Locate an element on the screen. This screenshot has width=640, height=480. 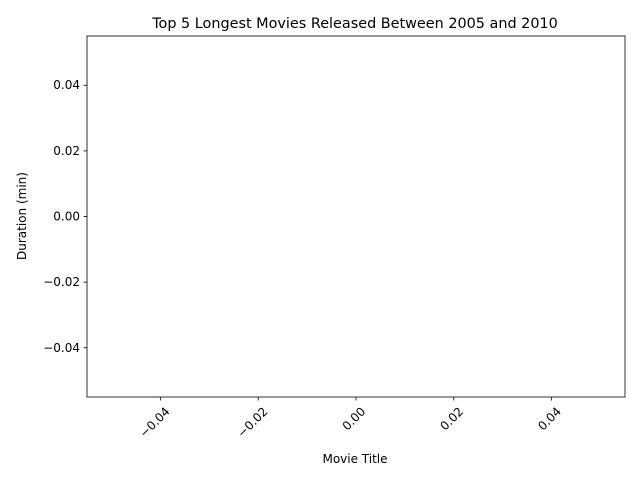
x-tick-label: −0.02 is located at coordinates (253, 422).